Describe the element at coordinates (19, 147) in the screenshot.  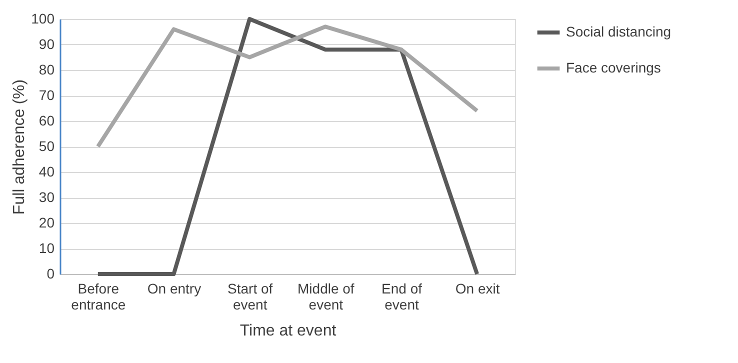
I see `y-axis-title: Full adherence (%)` at that location.